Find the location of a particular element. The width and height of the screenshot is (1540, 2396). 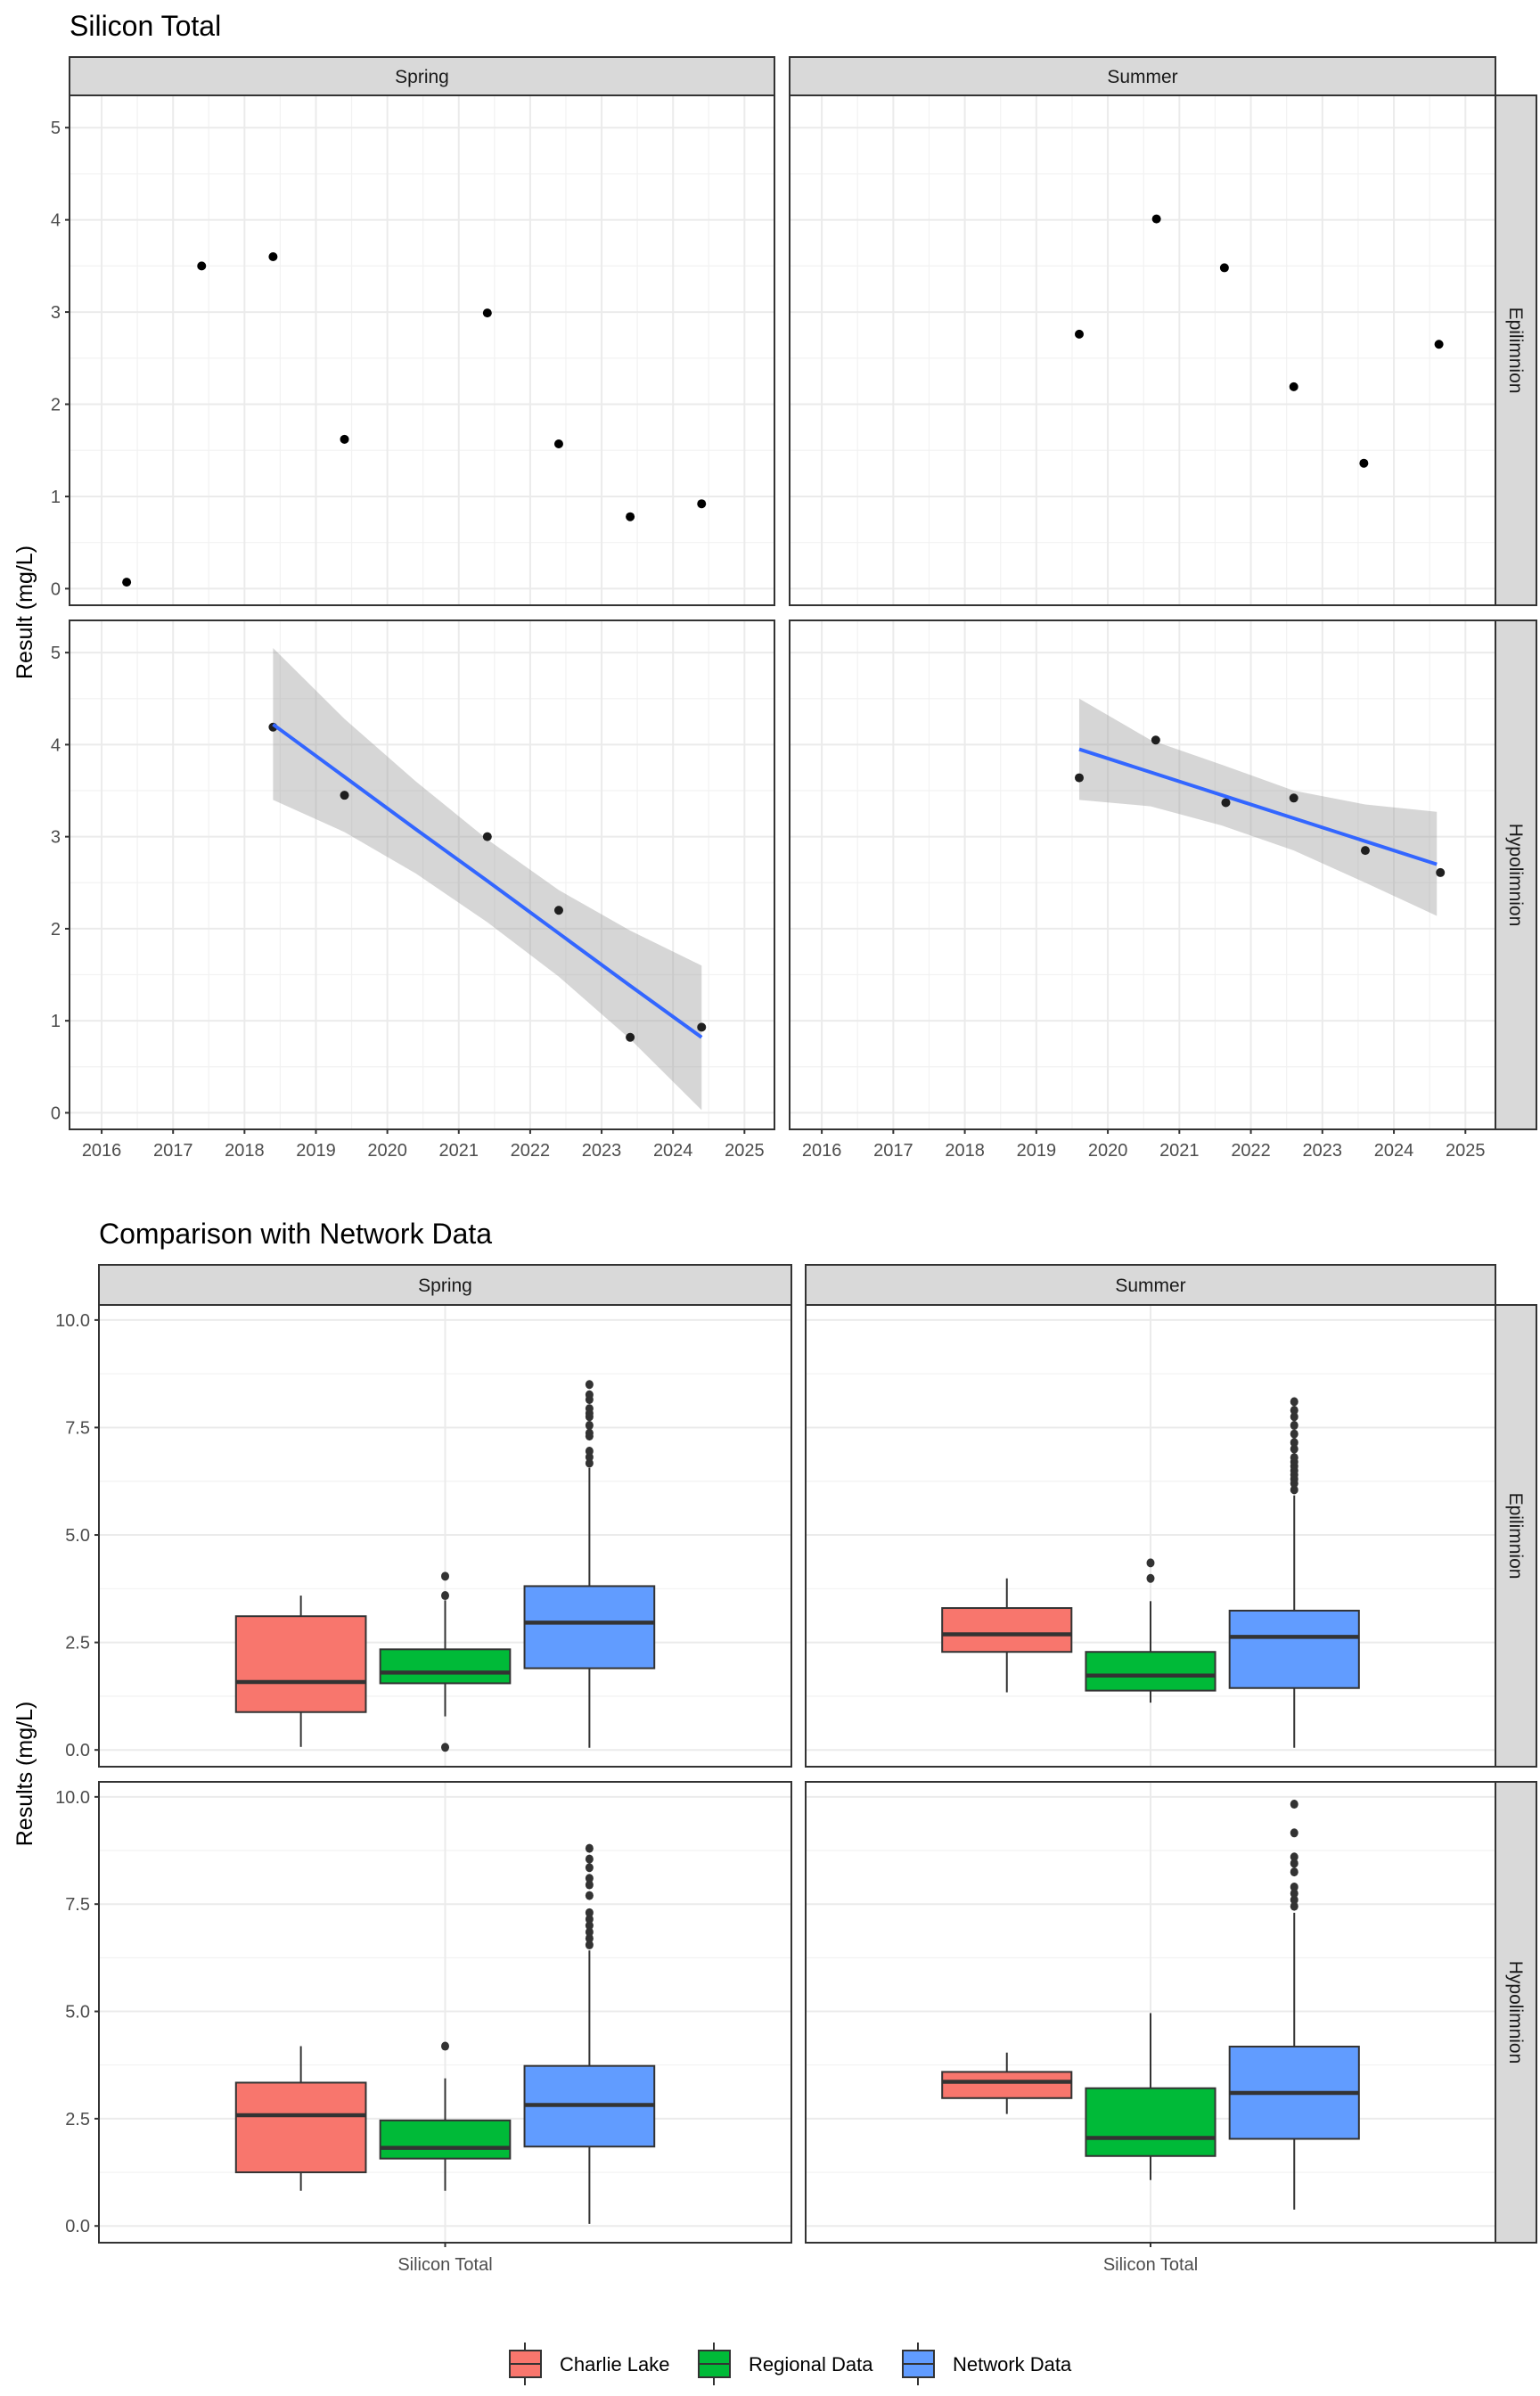

y-tick-label: 5 is located at coordinates (56, 128).